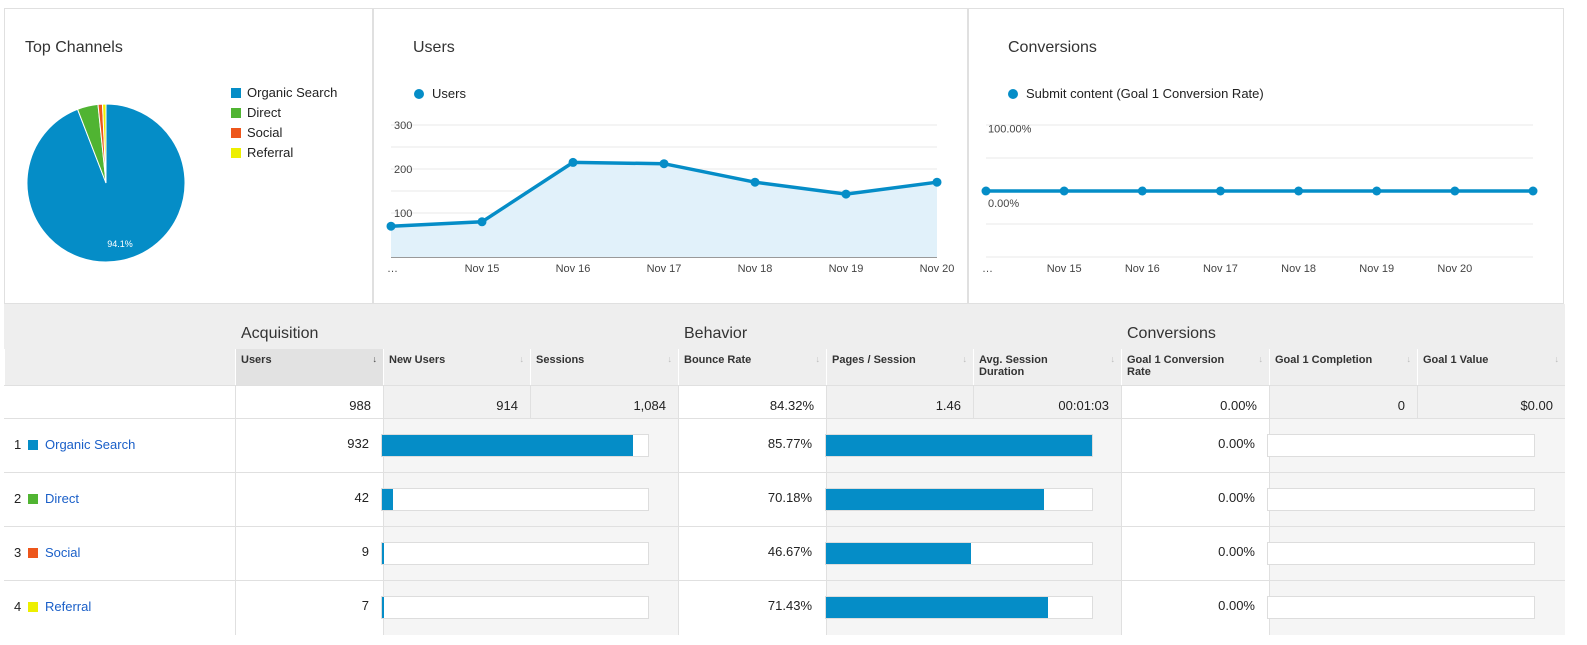  I want to click on total-new-users: 914, so click(456, 401).